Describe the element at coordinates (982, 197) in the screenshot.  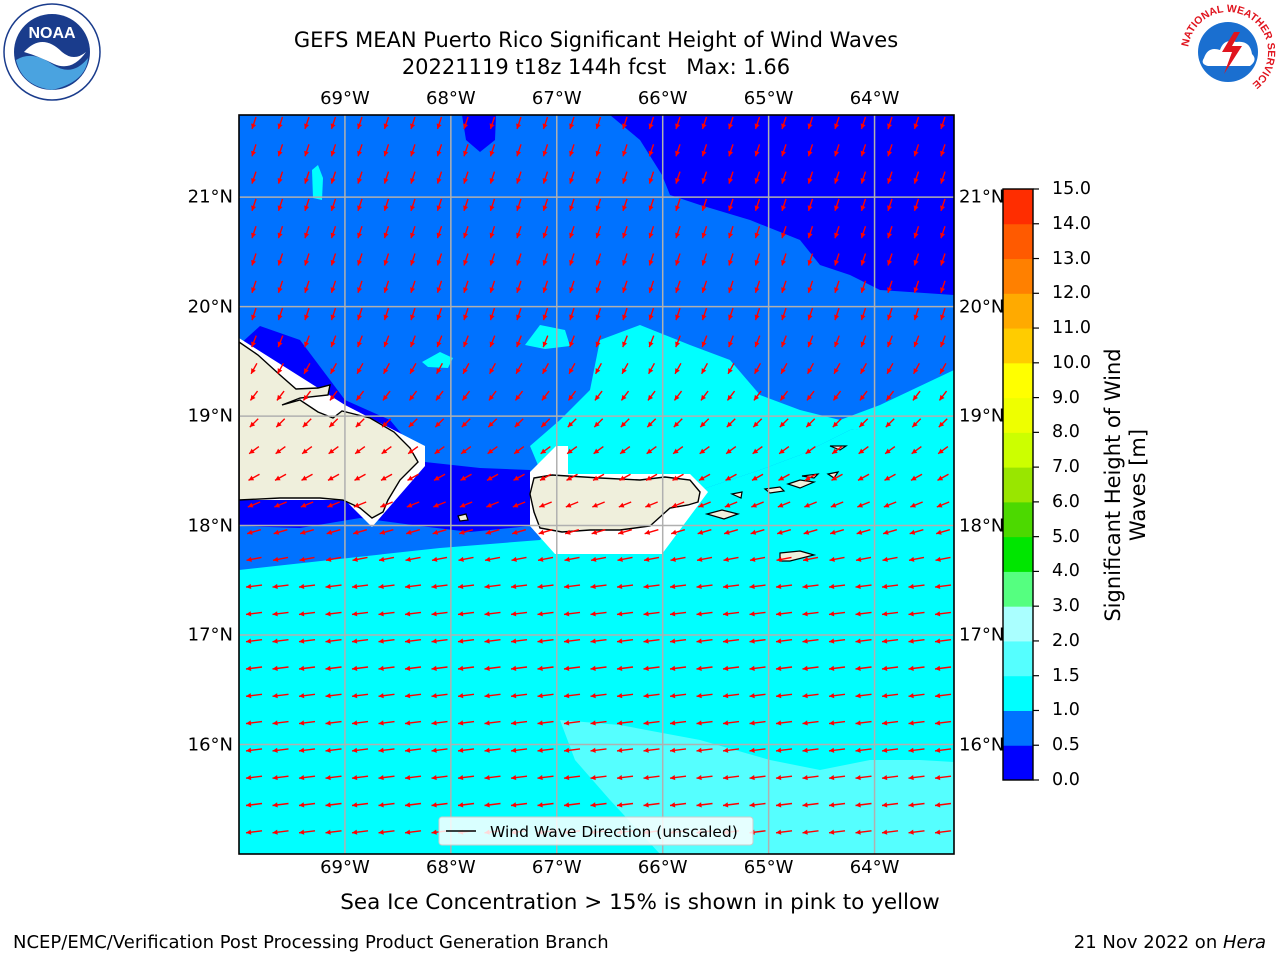
I see `axis-tick-label: 21°N` at that location.